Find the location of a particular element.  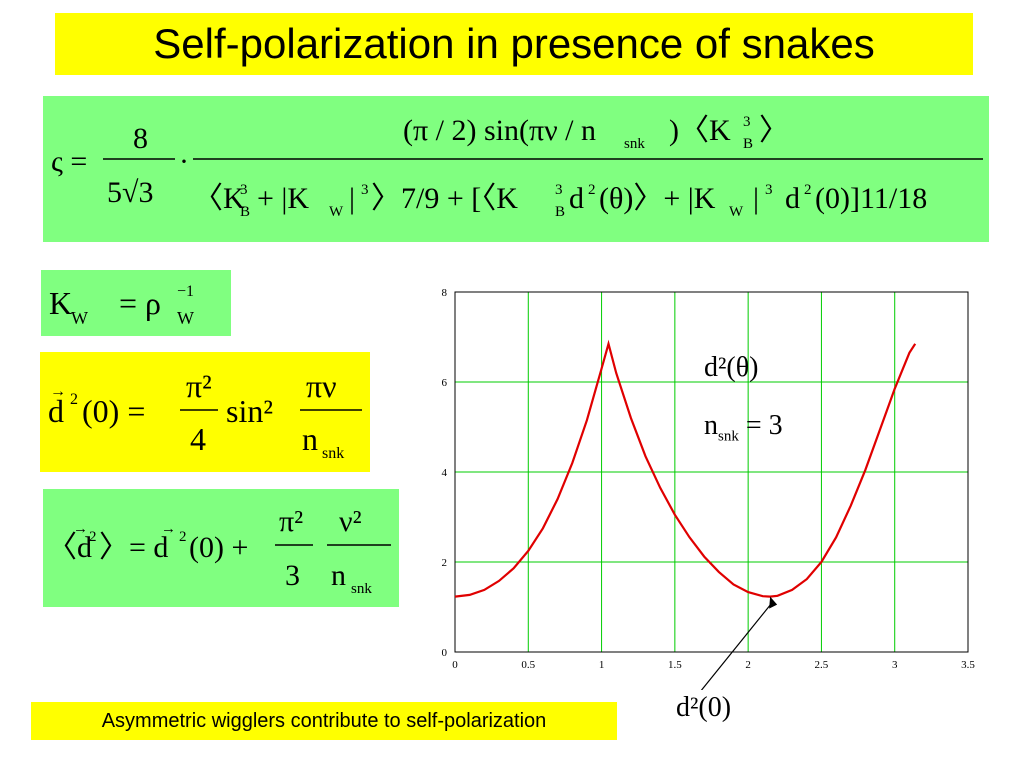

y-tick-label: 0 is located at coordinates (445, 653).